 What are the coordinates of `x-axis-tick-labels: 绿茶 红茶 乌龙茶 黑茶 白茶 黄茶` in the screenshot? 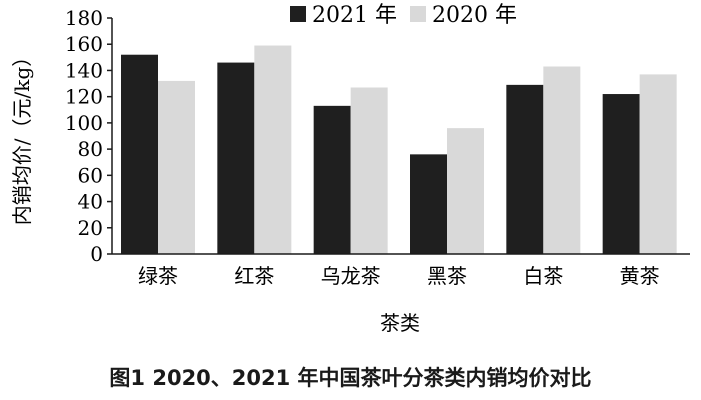 It's located at (399, 276).